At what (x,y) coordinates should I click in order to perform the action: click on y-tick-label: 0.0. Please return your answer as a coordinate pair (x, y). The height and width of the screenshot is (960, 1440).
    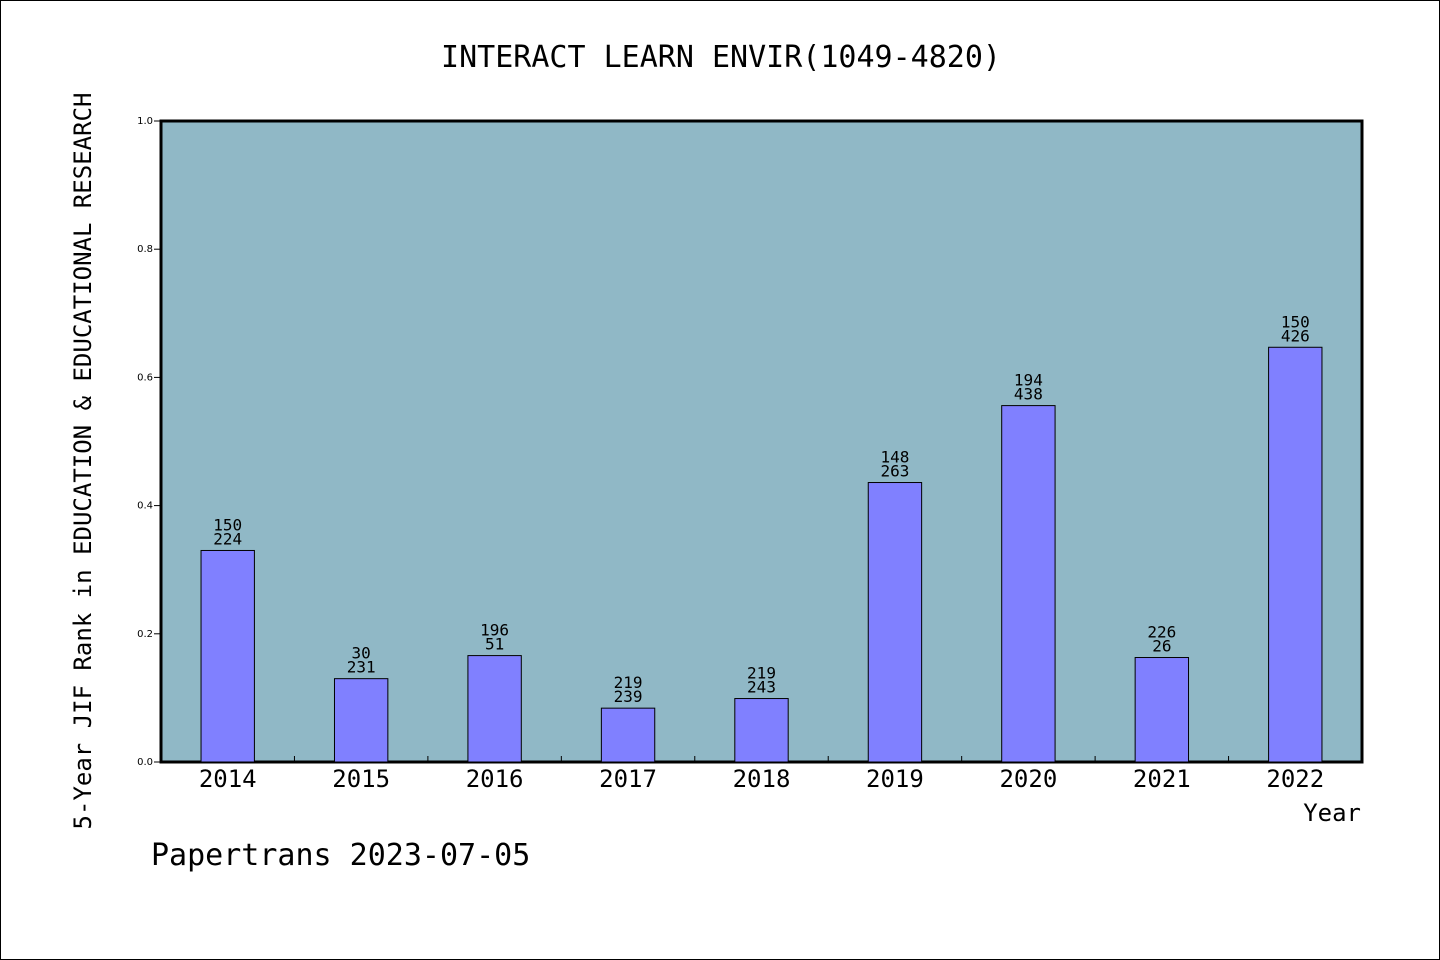
    Looking at the image, I should click on (145, 762).